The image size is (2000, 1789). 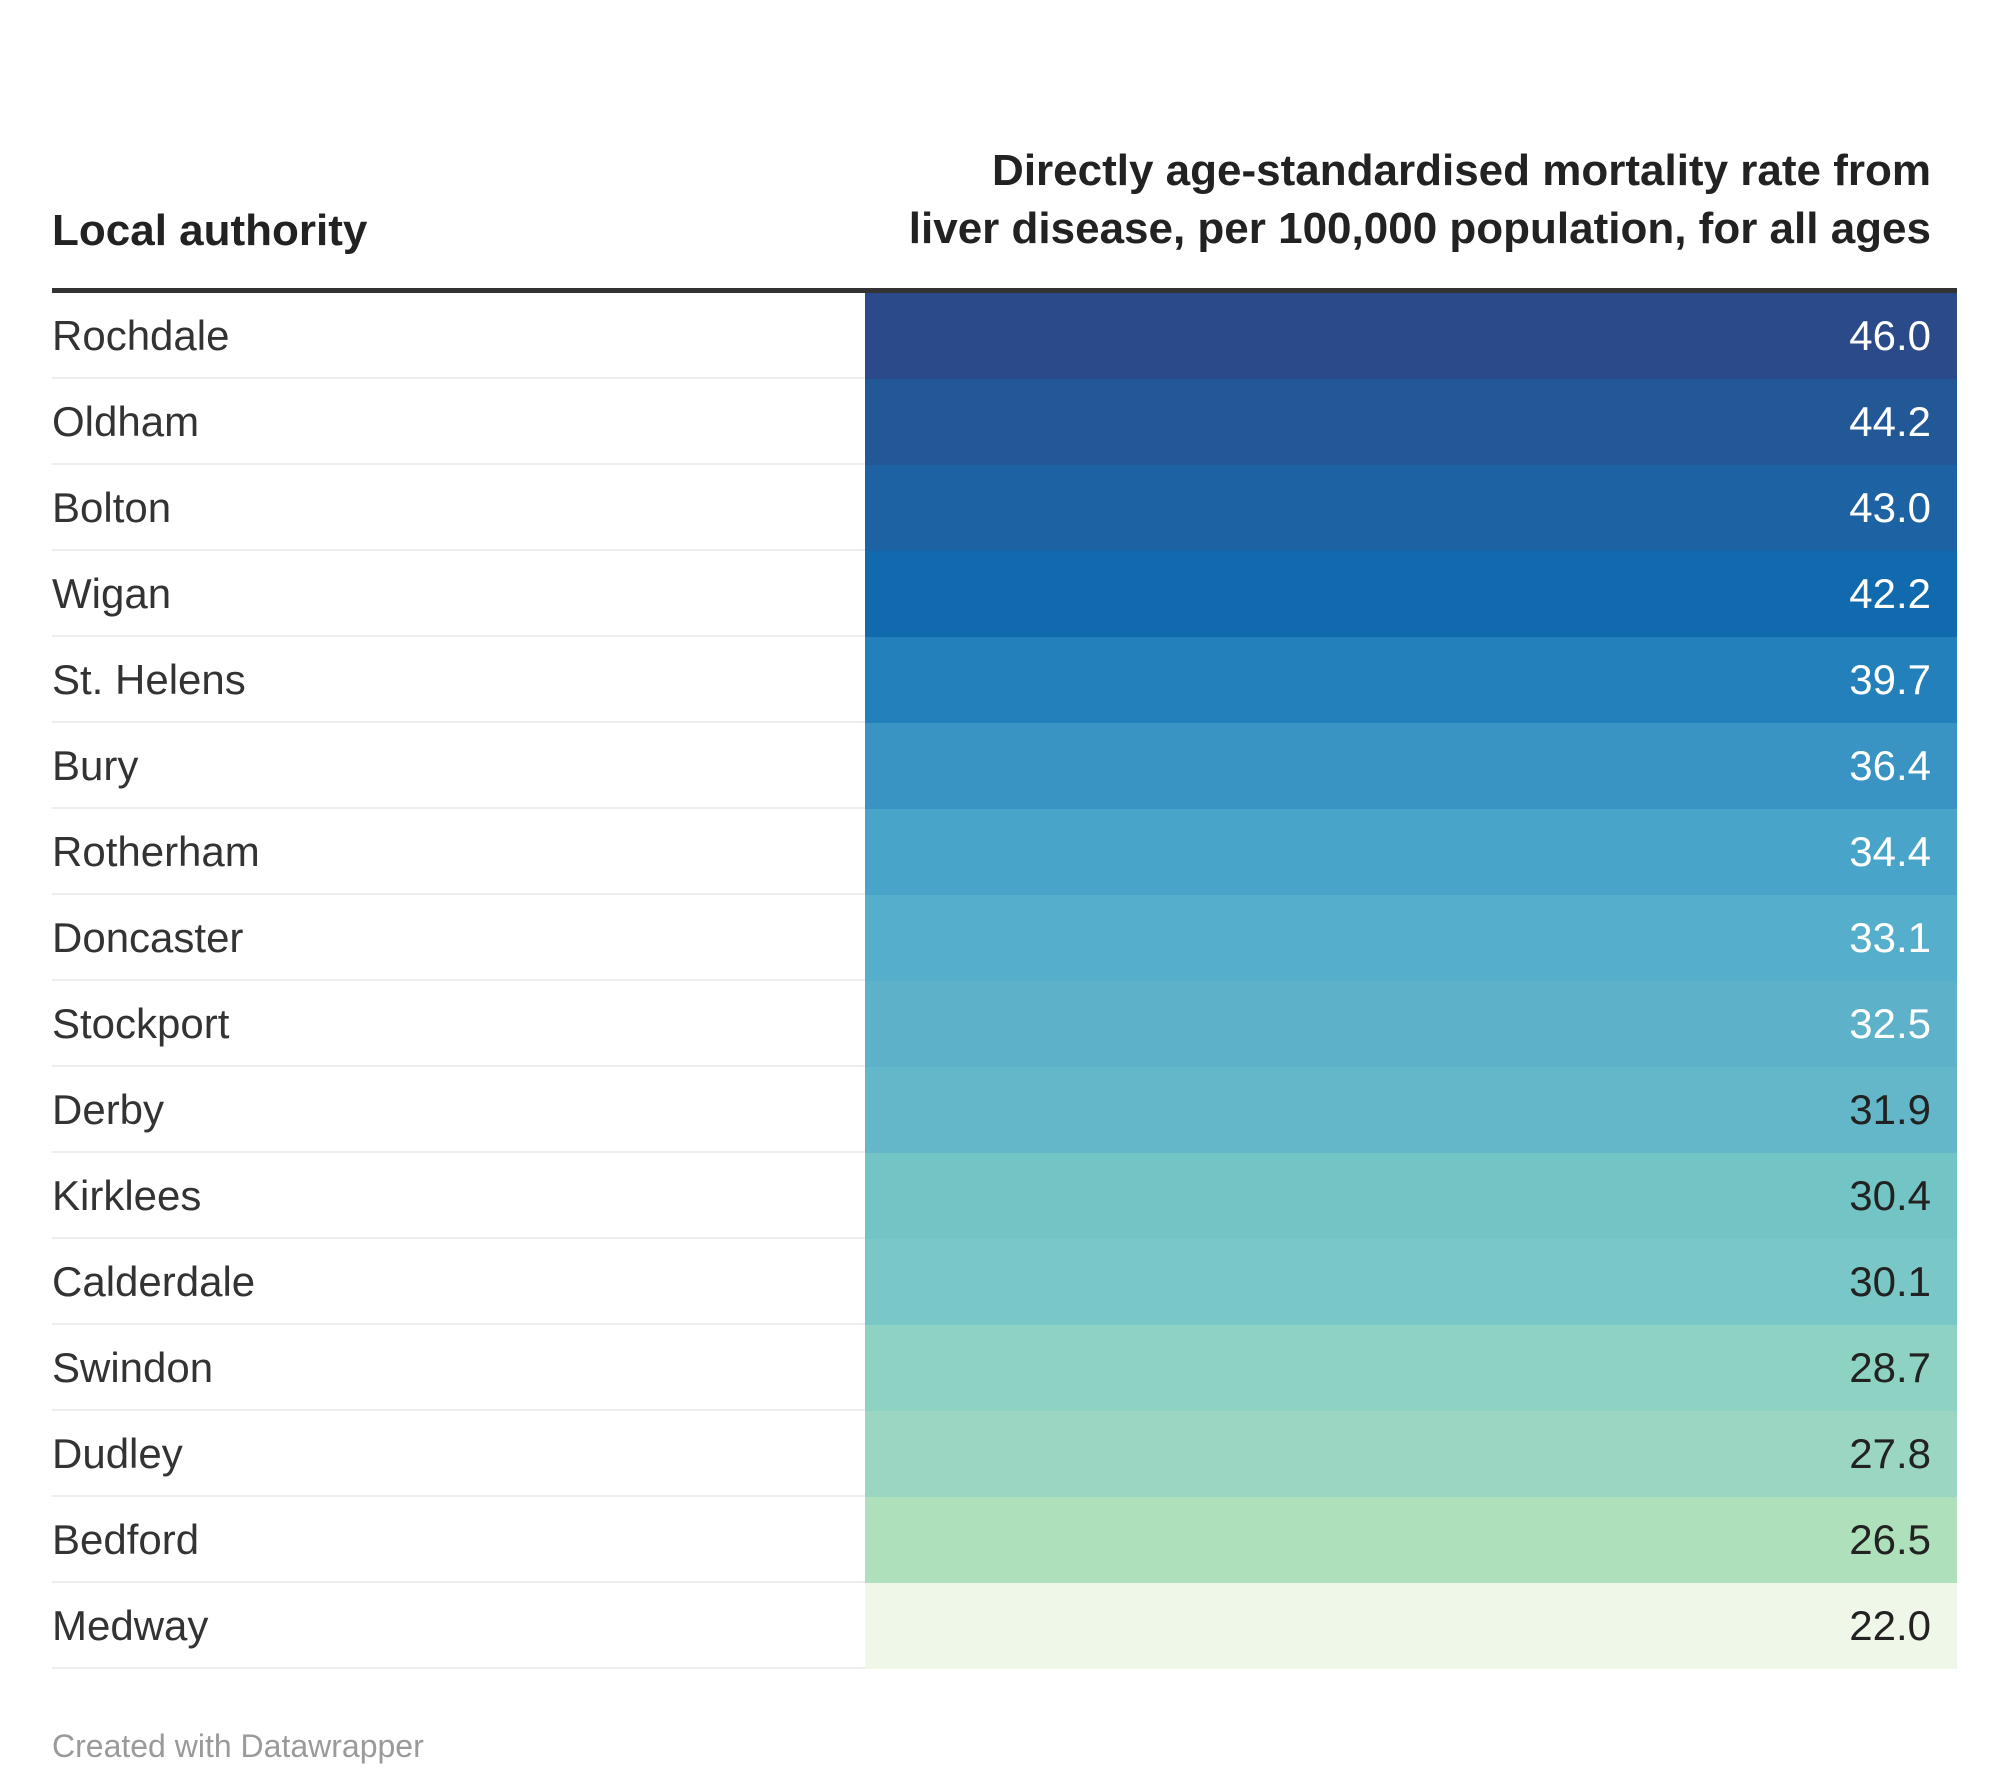 What do you see at coordinates (1890, 937) in the screenshot?
I see `cell-value: 33.1` at bounding box center [1890, 937].